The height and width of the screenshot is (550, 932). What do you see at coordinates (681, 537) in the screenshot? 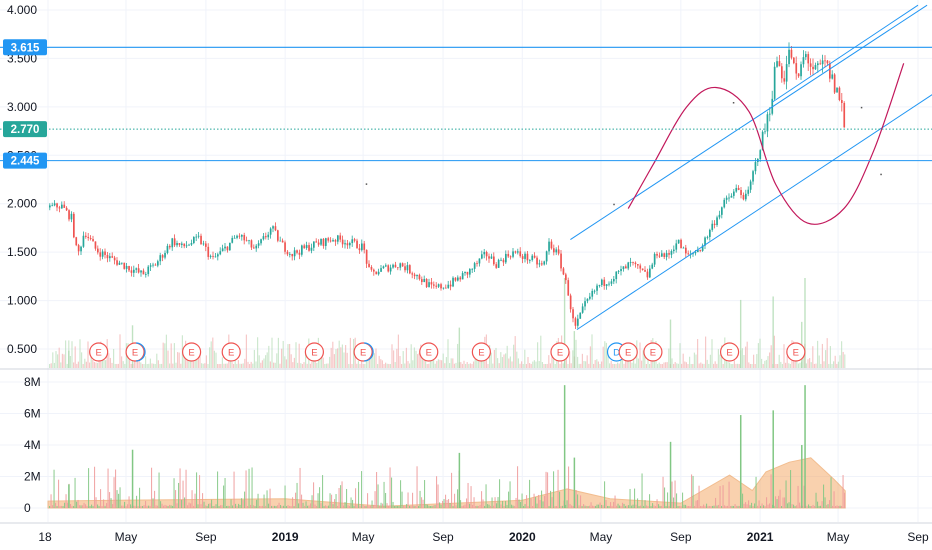
I see `time-tick-label: Sep` at bounding box center [681, 537].